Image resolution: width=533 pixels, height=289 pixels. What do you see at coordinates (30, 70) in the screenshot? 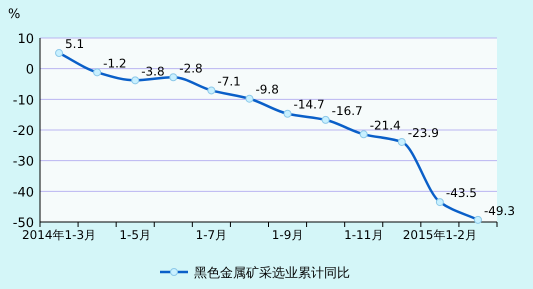
I see `y-tick-label: 0` at bounding box center [30, 70].